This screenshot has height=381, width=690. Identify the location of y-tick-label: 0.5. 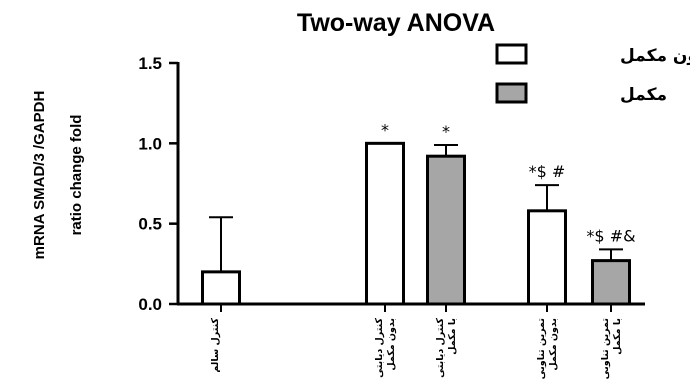
(150, 224).